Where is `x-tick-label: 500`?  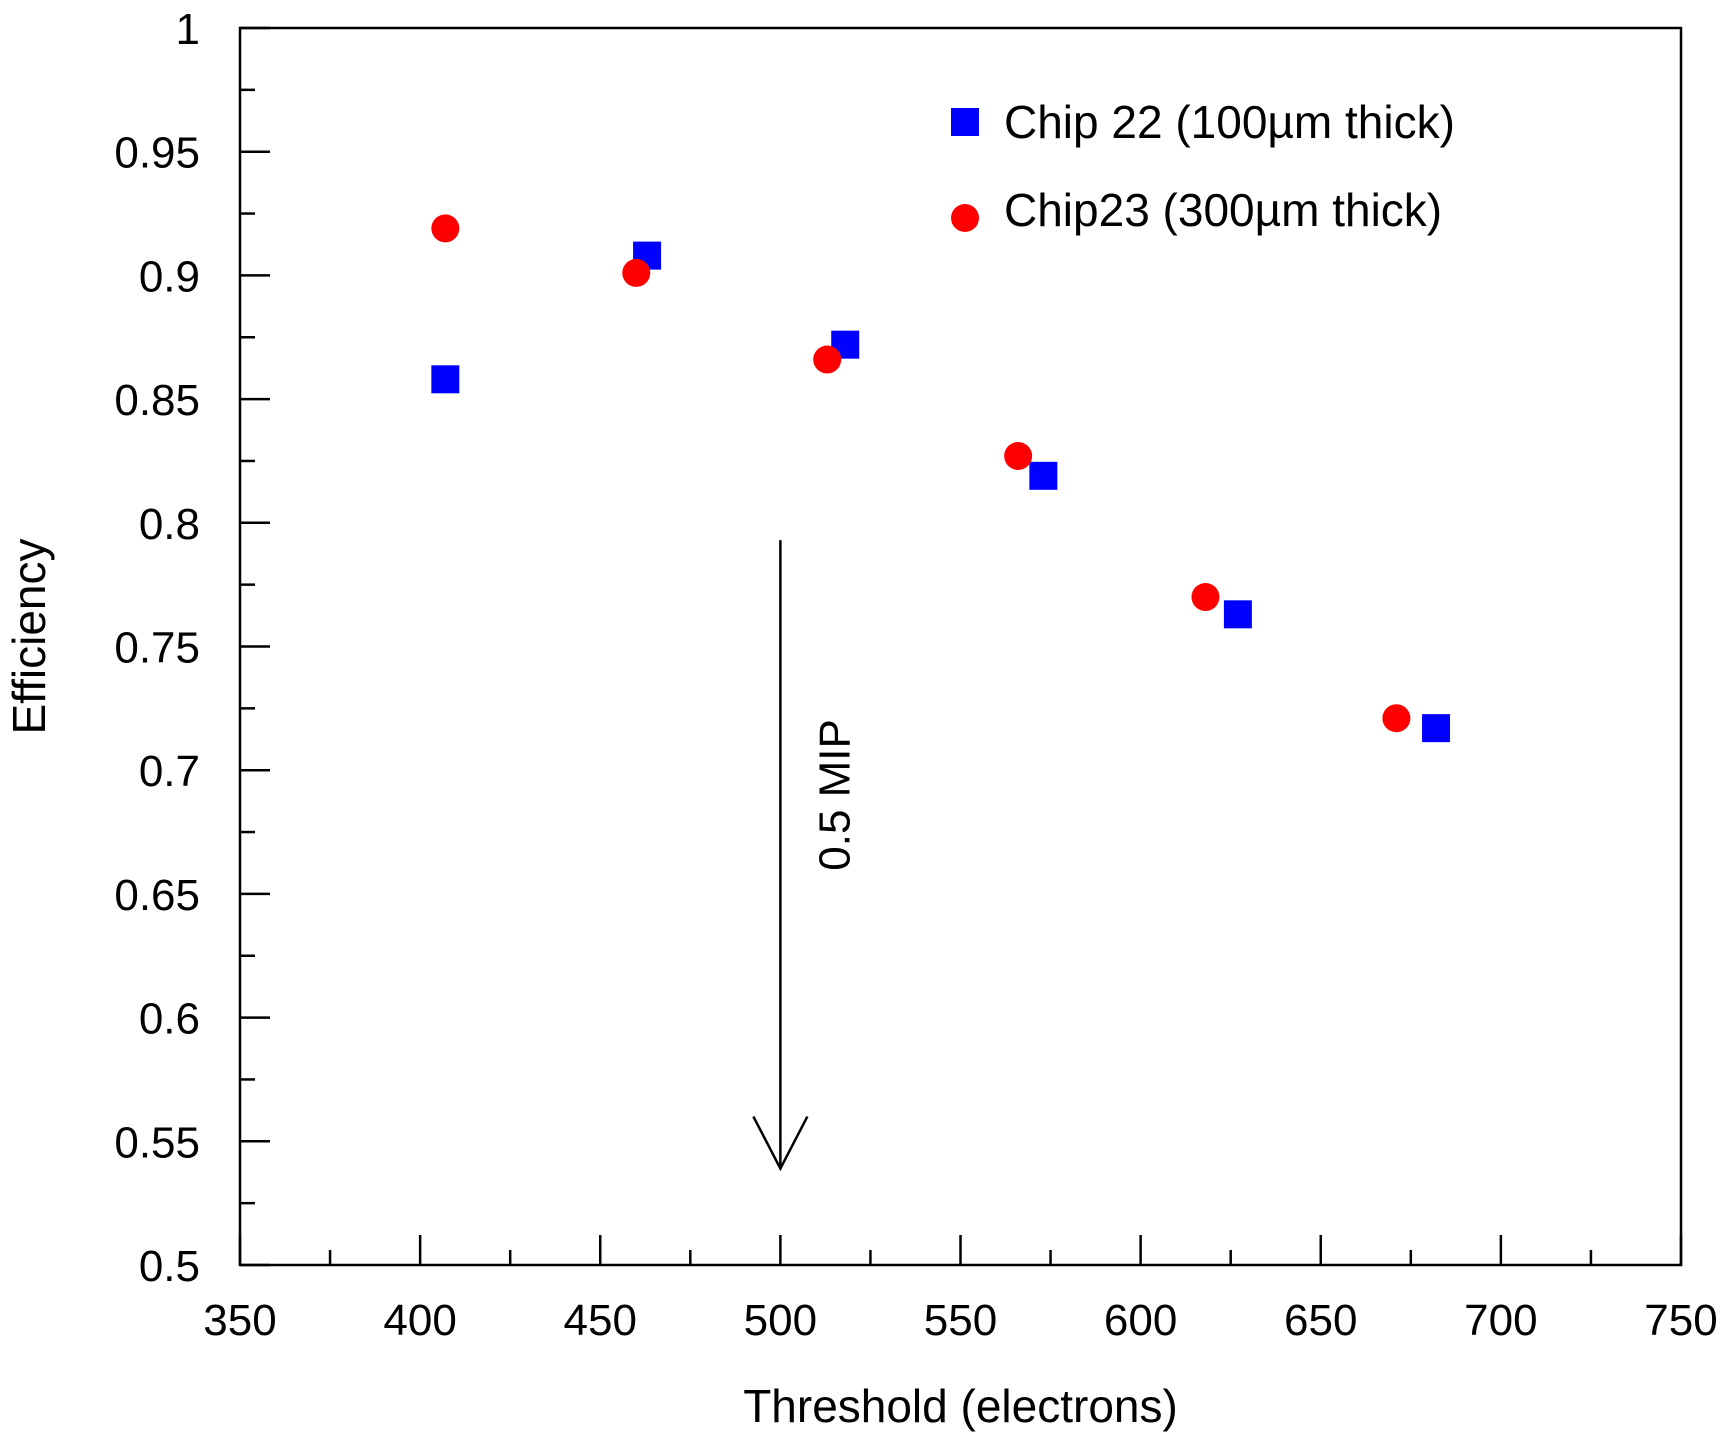
x-tick-label: 500 is located at coordinates (780, 1320).